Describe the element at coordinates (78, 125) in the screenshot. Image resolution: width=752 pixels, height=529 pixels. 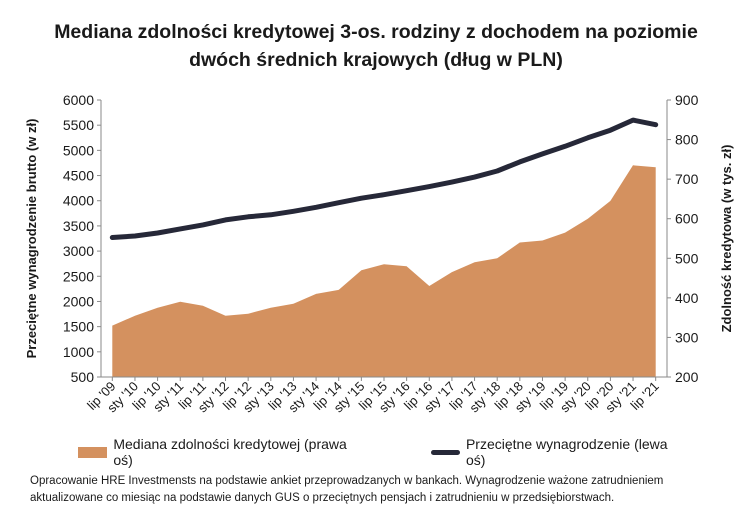
I see `left-tick-label: 5500` at that location.